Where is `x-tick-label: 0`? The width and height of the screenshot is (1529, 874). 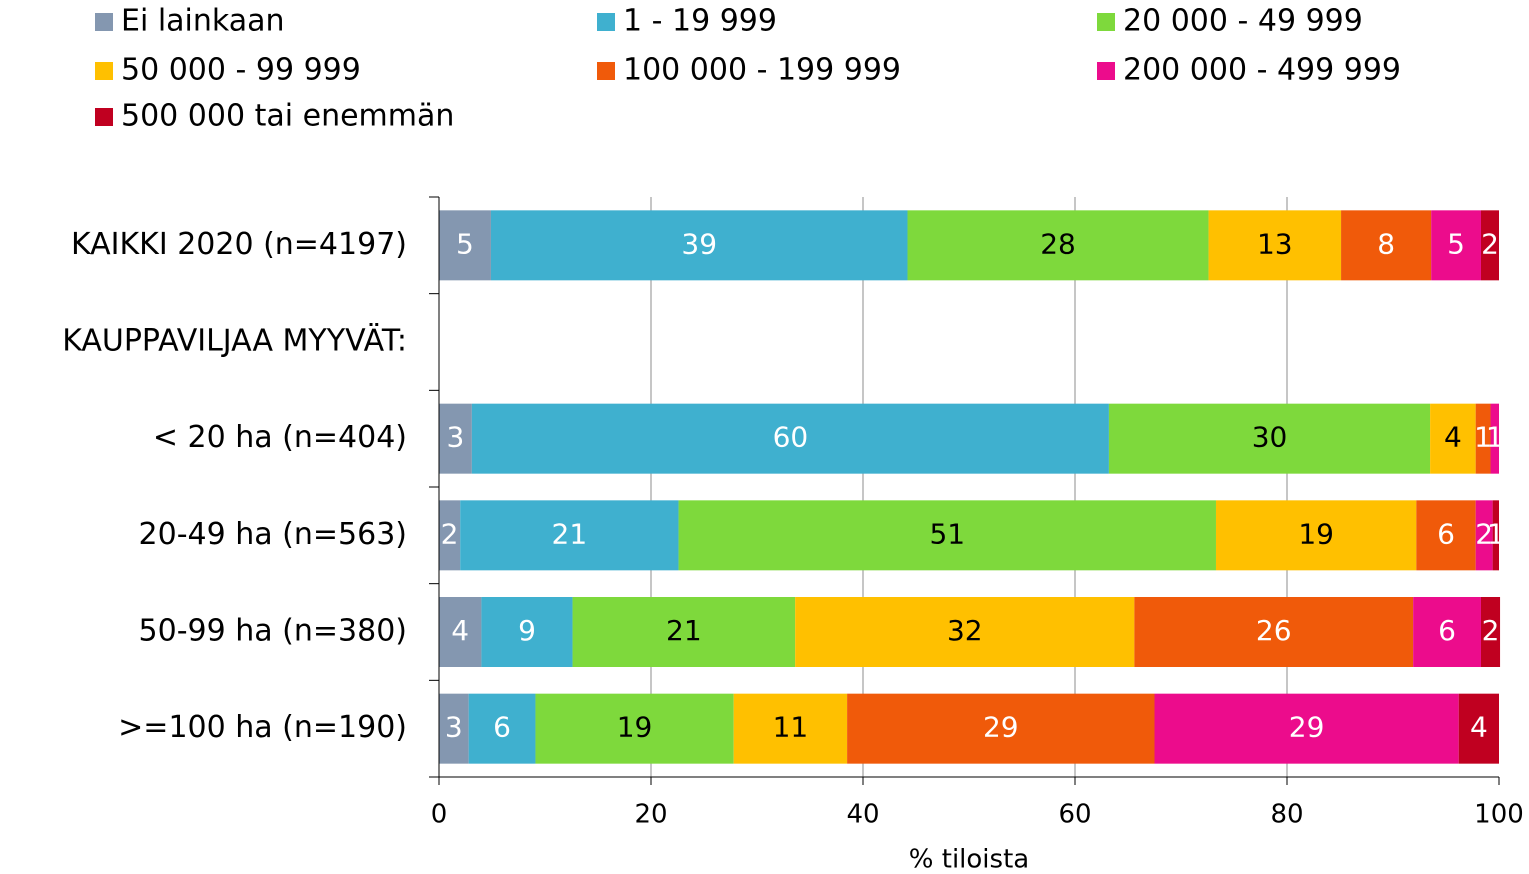
x-tick-label: 0 is located at coordinates (439, 815).